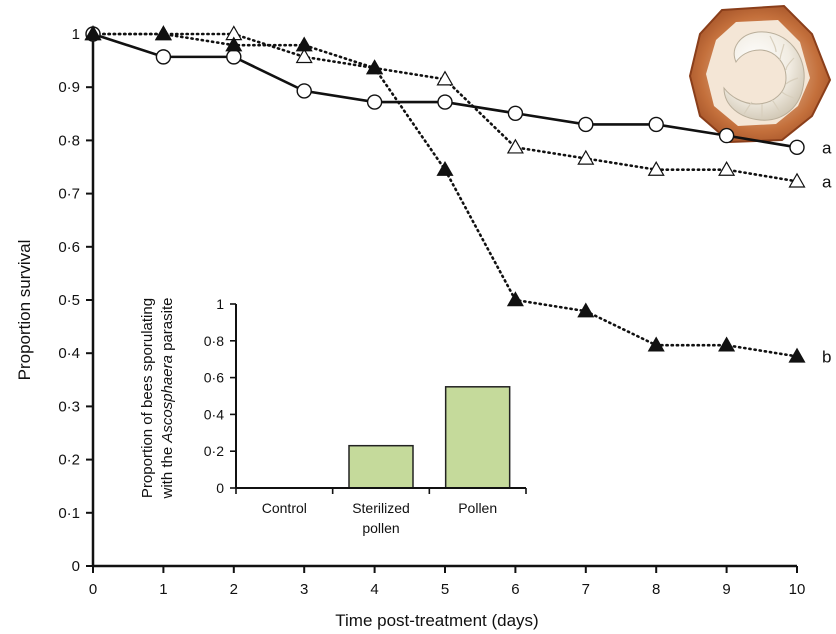 The height and width of the screenshot is (634, 836). I want to click on x-tick-label: 2, so click(234, 589).